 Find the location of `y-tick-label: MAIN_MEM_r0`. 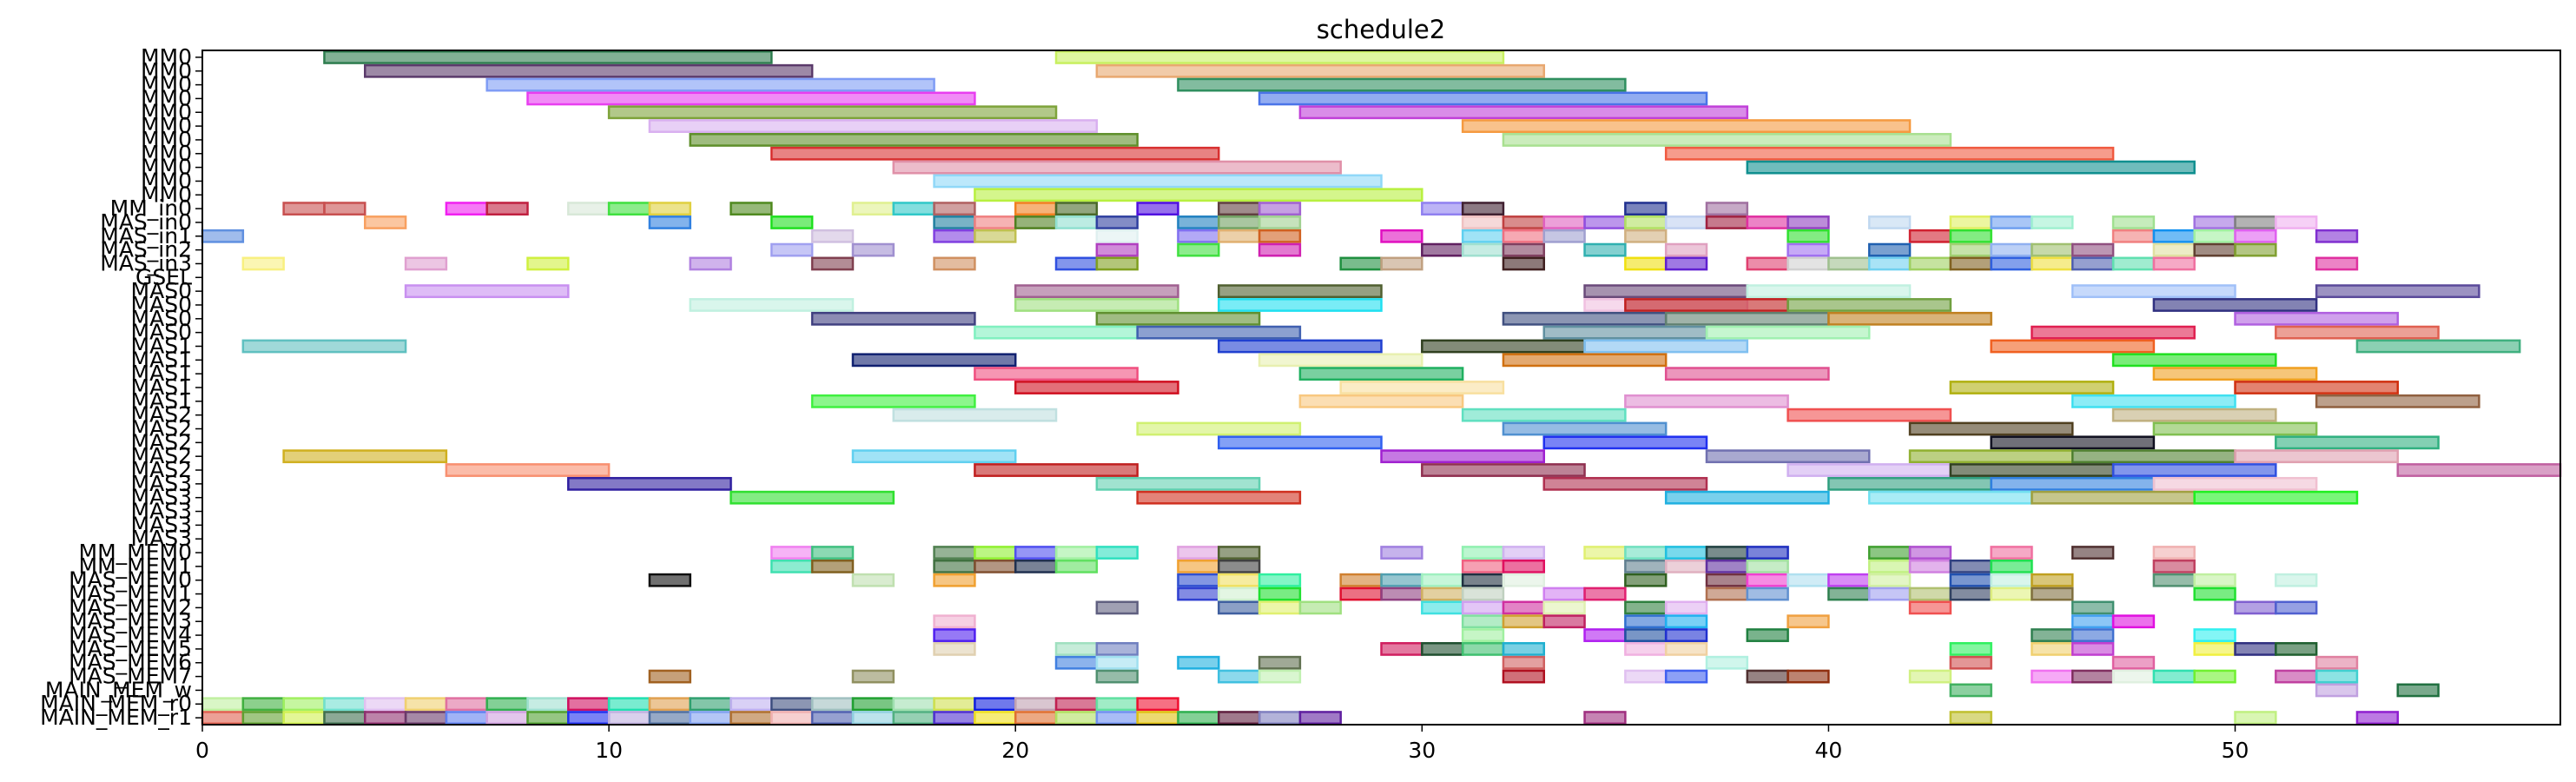

y-tick-label: MAIN_MEM_r0 is located at coordinates (116, 703).